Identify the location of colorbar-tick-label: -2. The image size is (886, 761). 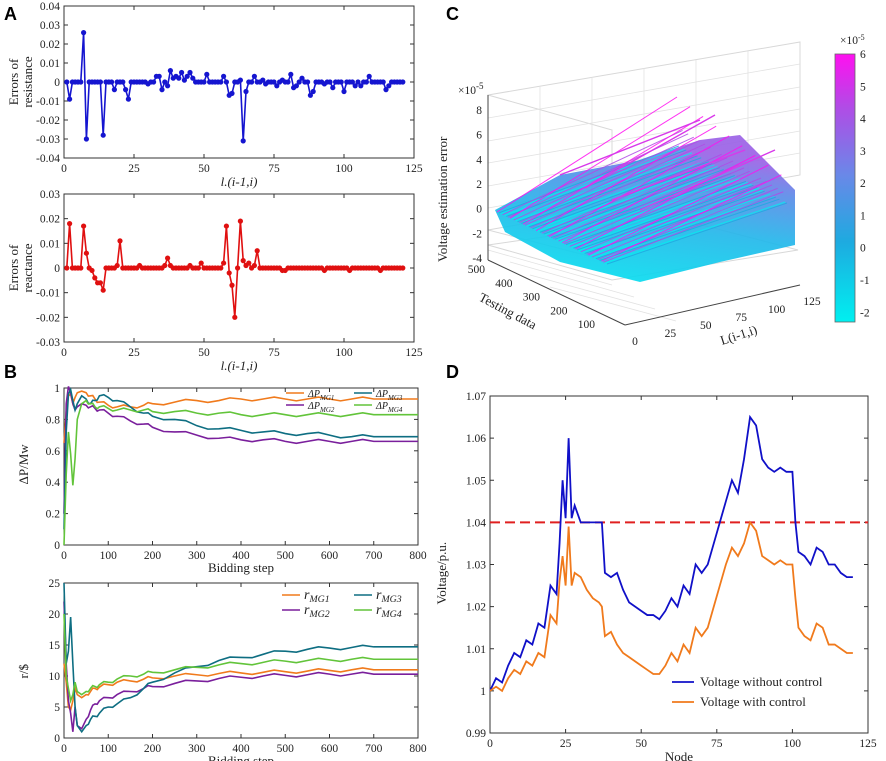
(865, 313).